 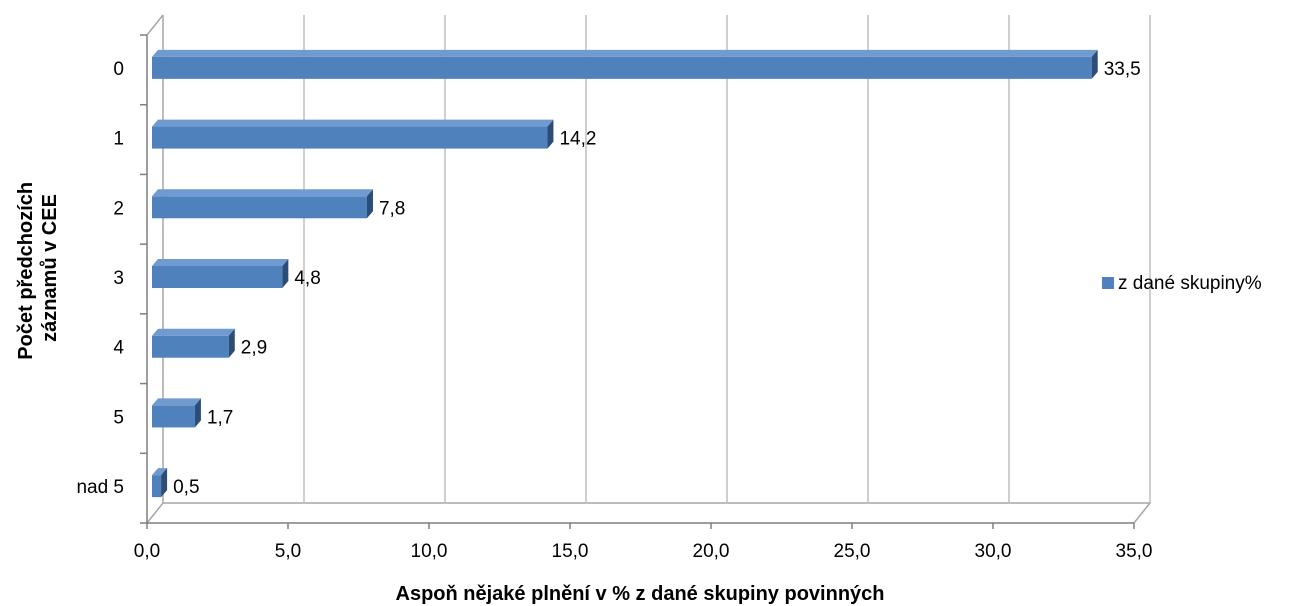 I want to click on y-tick-label: nad 5, so click(x=100, y=487).